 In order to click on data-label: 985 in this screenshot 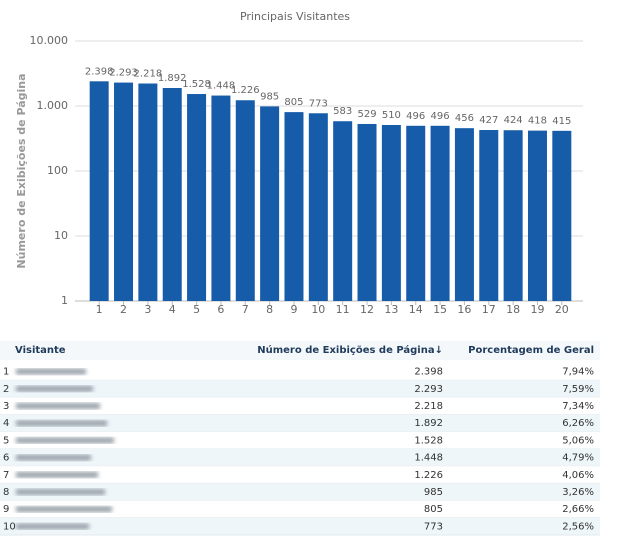, I will do `click(269, 96)`.